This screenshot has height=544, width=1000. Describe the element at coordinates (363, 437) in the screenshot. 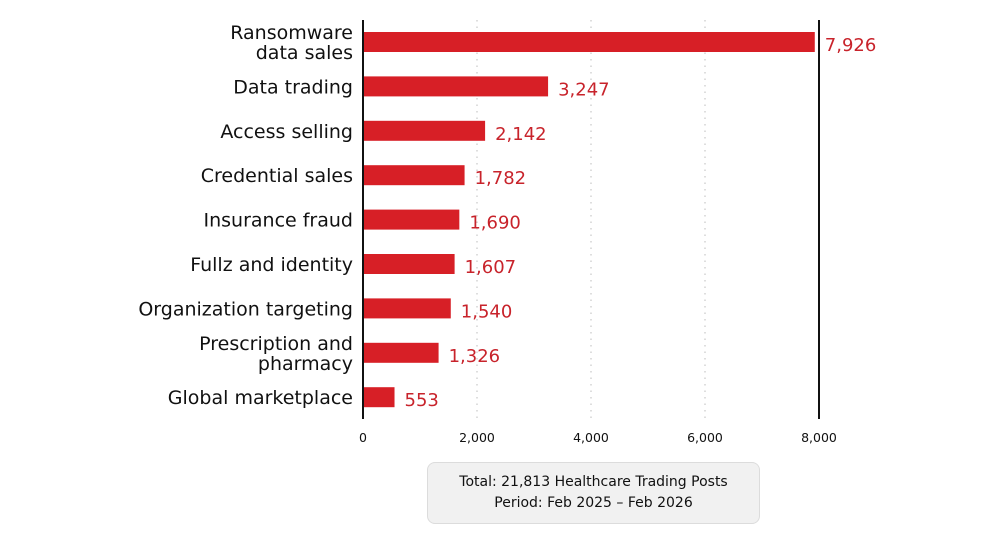

I see `x-tick-label-0: 0` at that location.